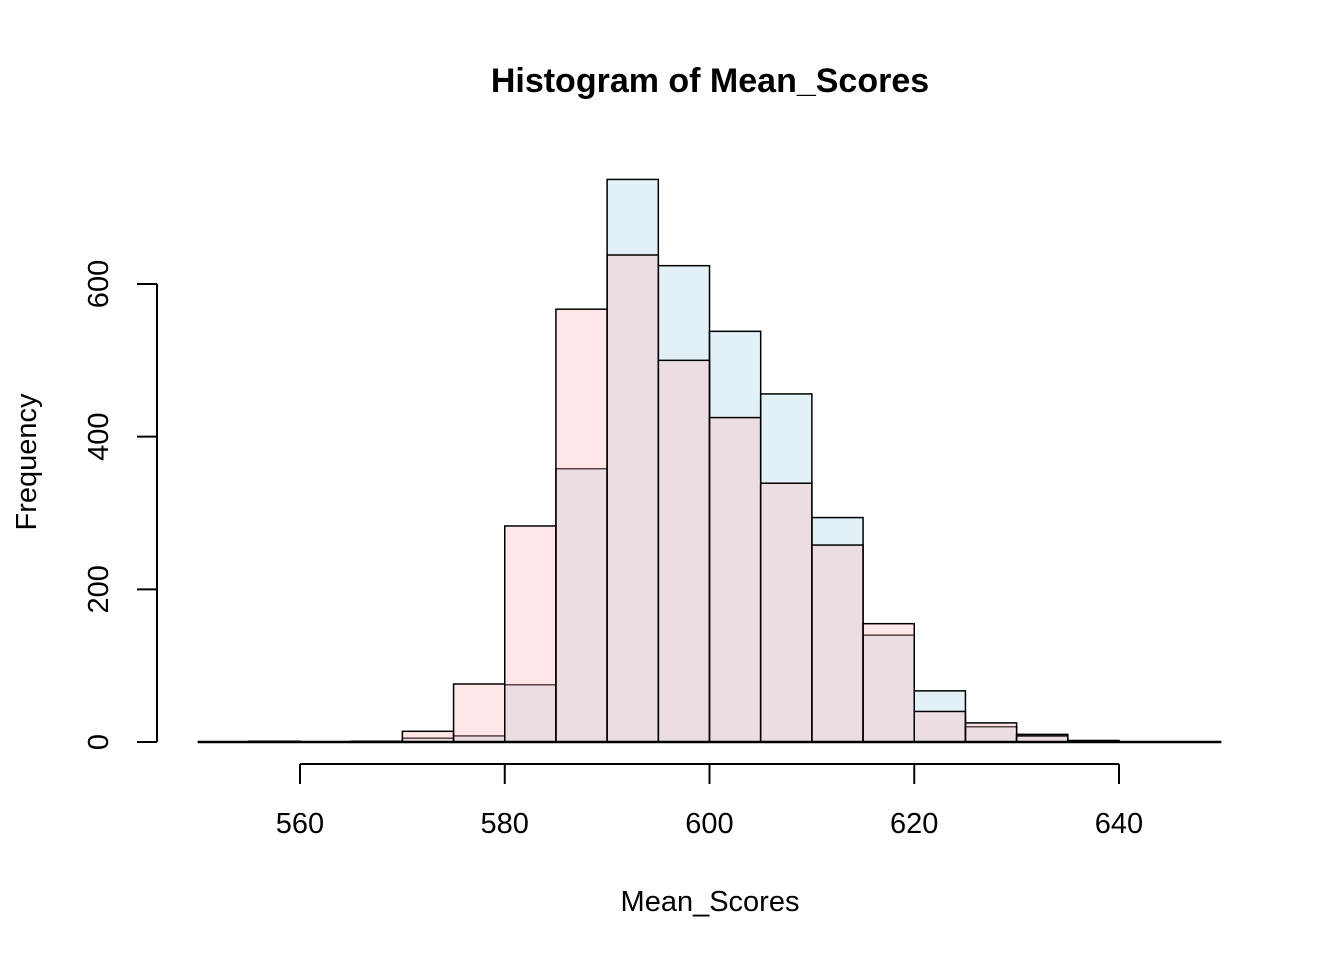  Describe the element at coordinates (530, 634) in the screenshot. I see `bar-series2-bin6` at that location.